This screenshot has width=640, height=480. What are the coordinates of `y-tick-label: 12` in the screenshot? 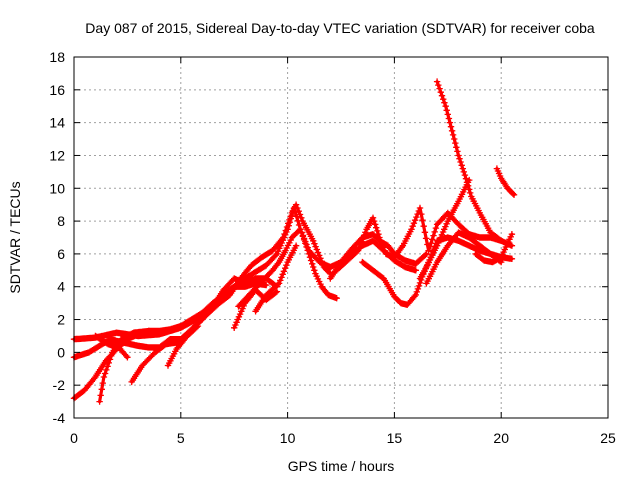 It's located at (57, 155).